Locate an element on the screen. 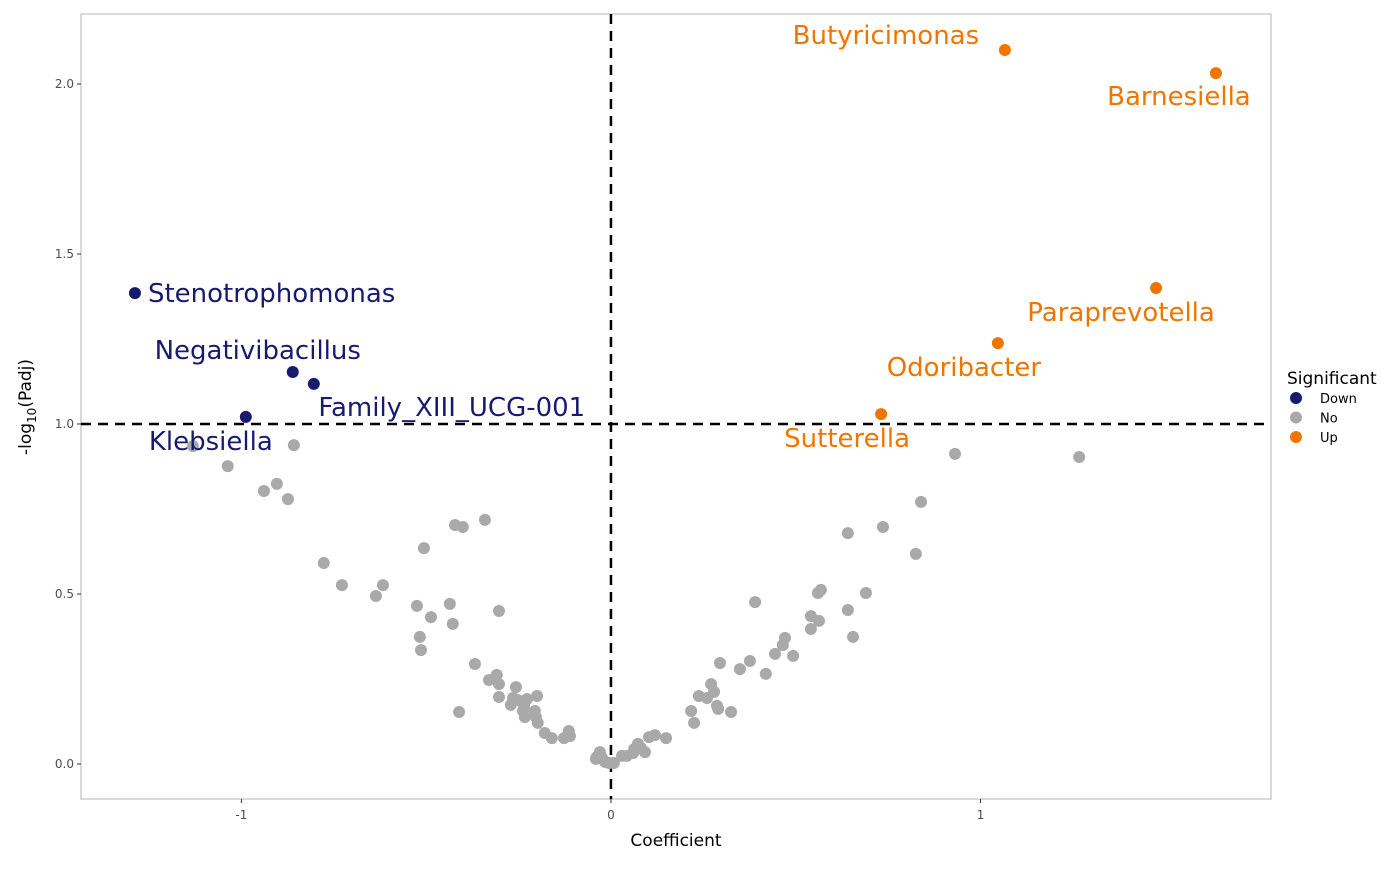 Image resolution: width=1400 pixels, height=869 pixels. x-tick-label: -1 is located at coordinates (241, 815).